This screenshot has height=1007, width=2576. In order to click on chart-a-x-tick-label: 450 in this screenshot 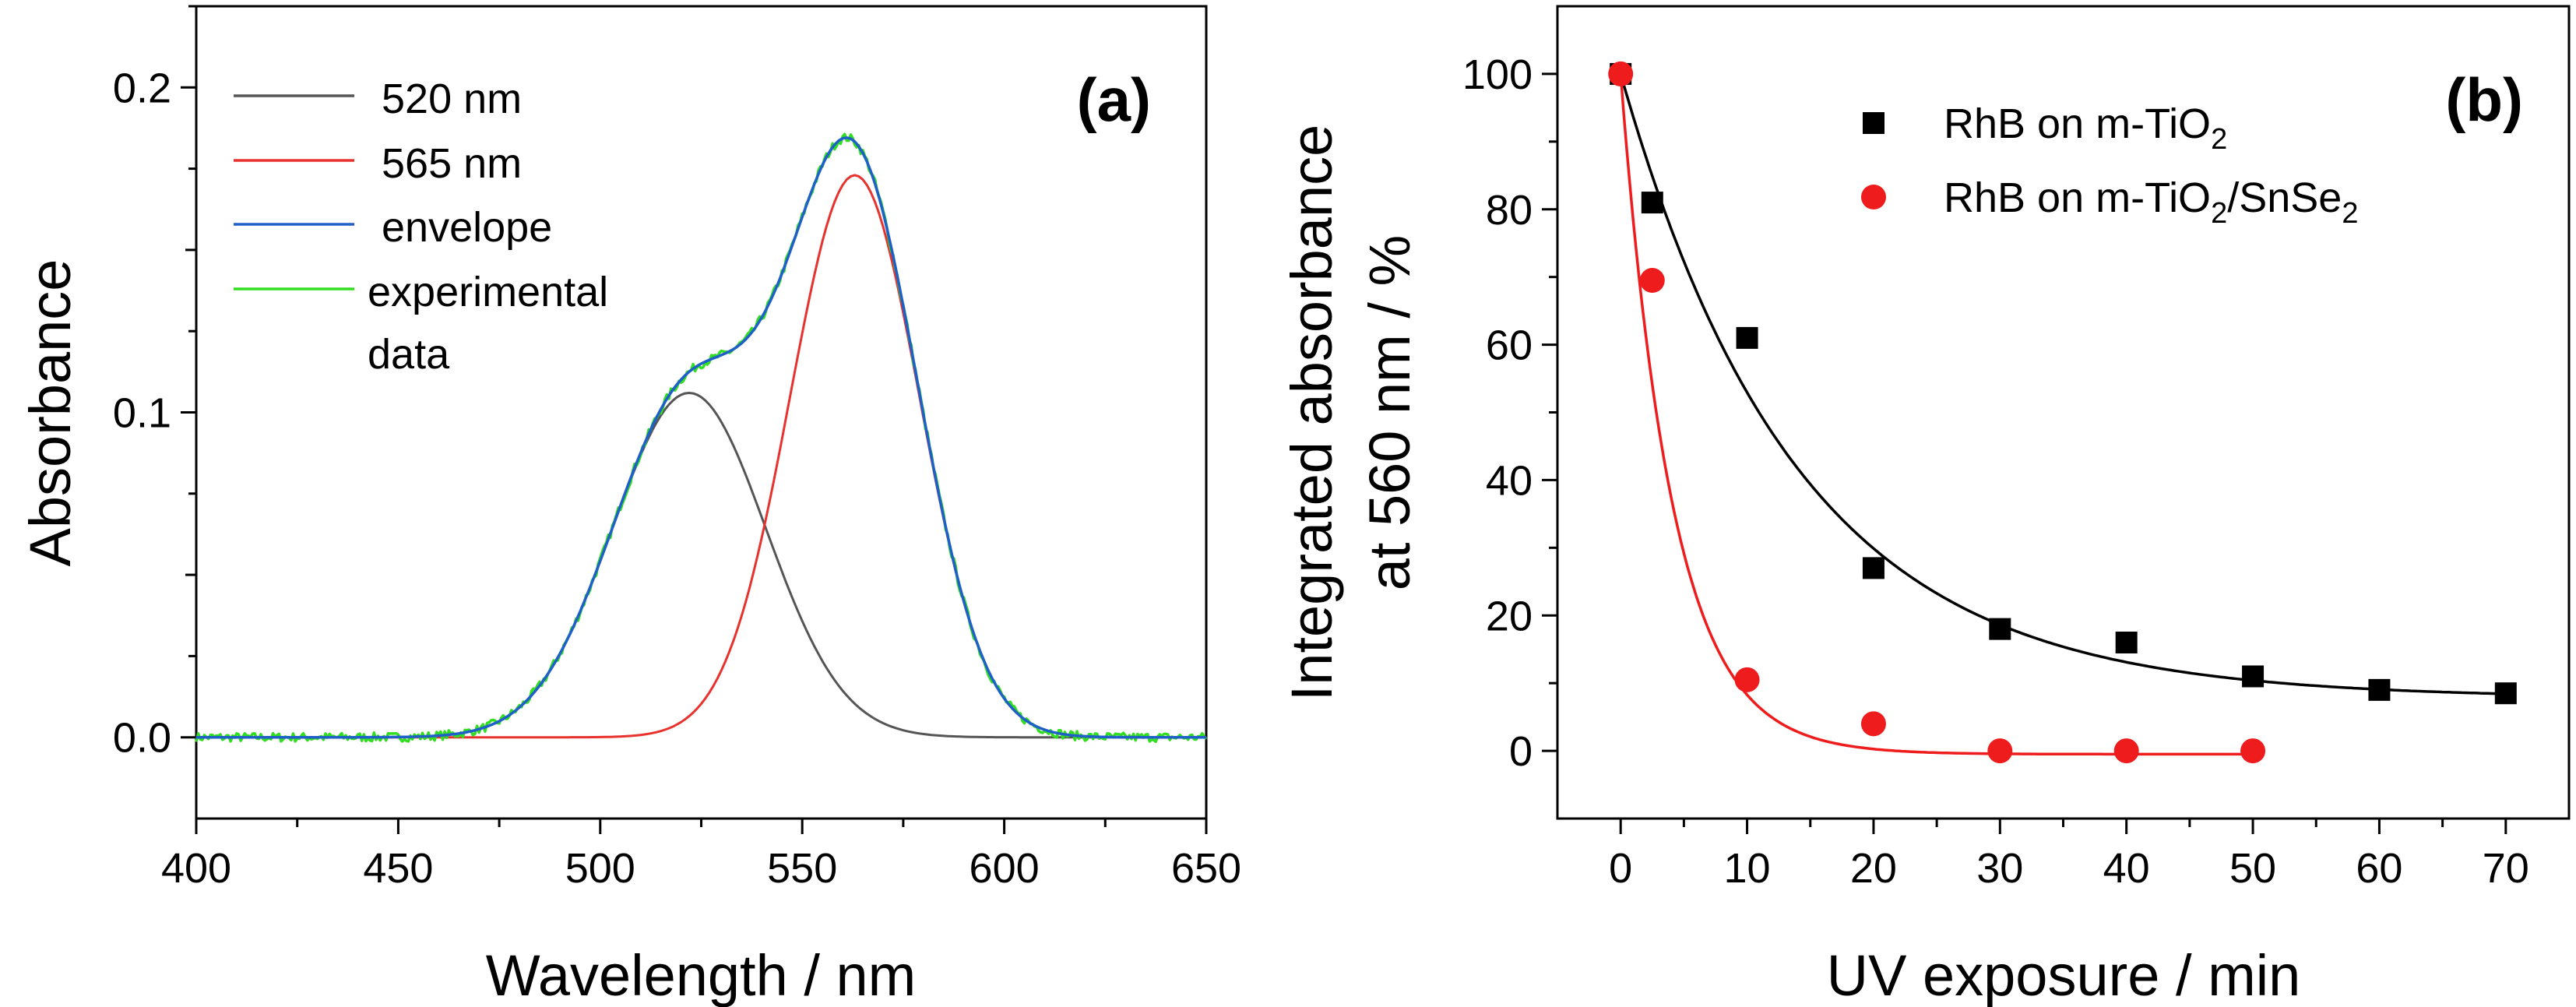, I will do `click(398, 868)`.